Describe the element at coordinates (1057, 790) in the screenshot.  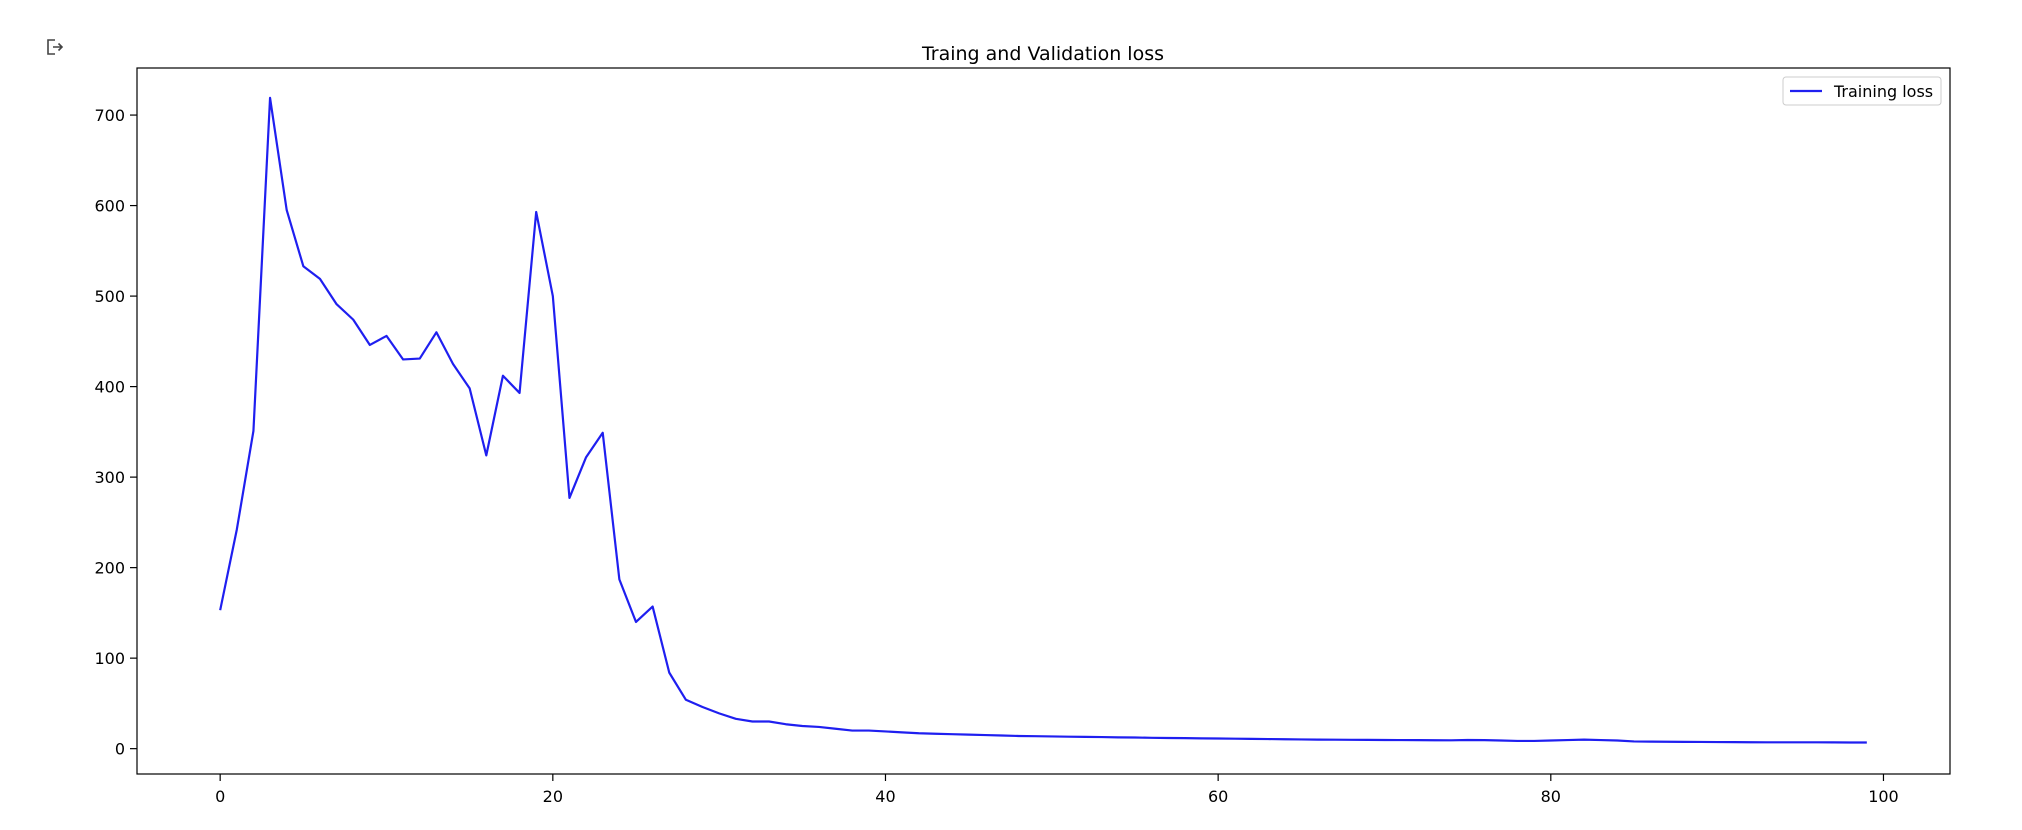
I see `x-axis: 0 20 40 60 80 100` at that location.